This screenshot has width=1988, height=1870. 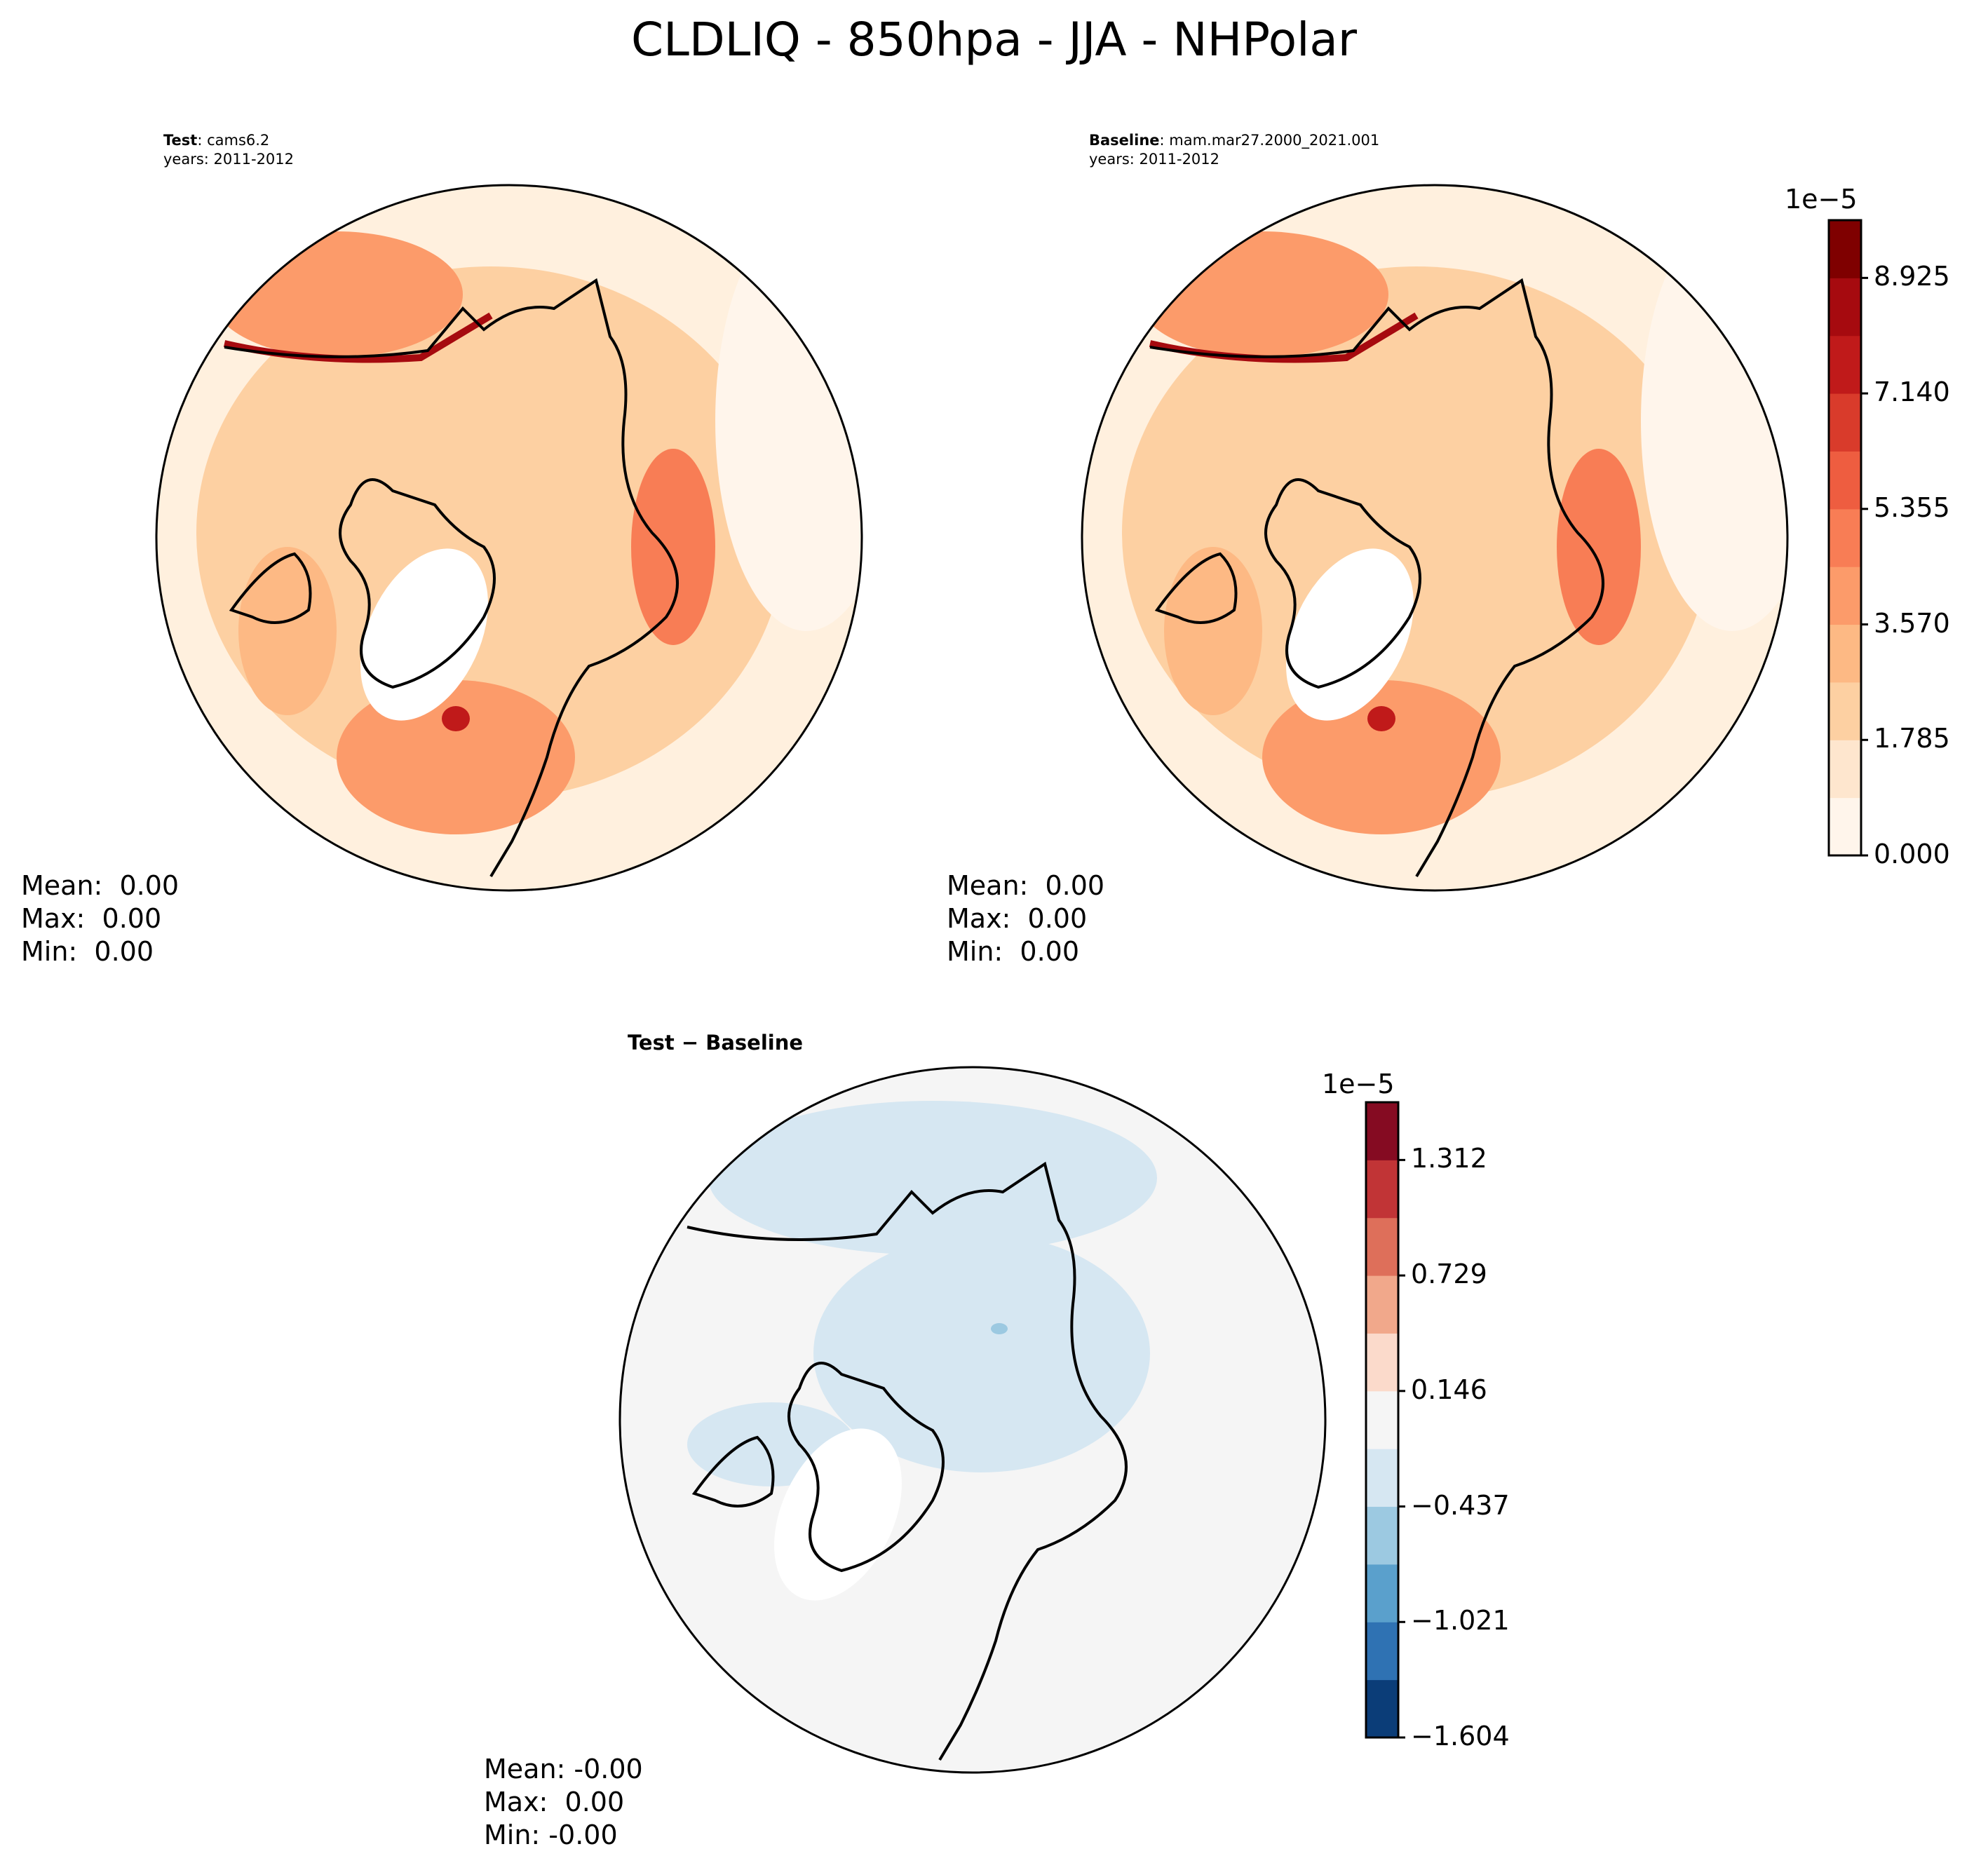 I want to click on colorbar-tick-label: 1.785, so click(x=1912, y=738).